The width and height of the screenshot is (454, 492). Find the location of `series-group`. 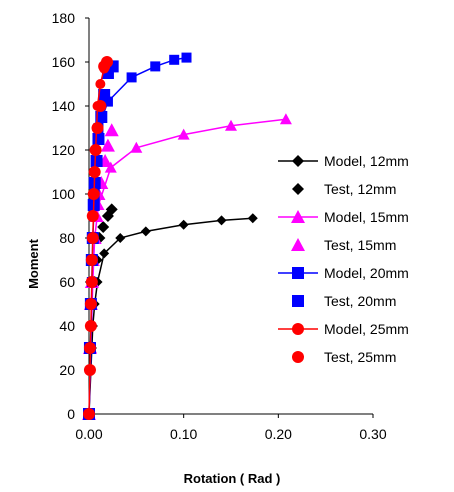

series-group is located at coordinates (98, 238).